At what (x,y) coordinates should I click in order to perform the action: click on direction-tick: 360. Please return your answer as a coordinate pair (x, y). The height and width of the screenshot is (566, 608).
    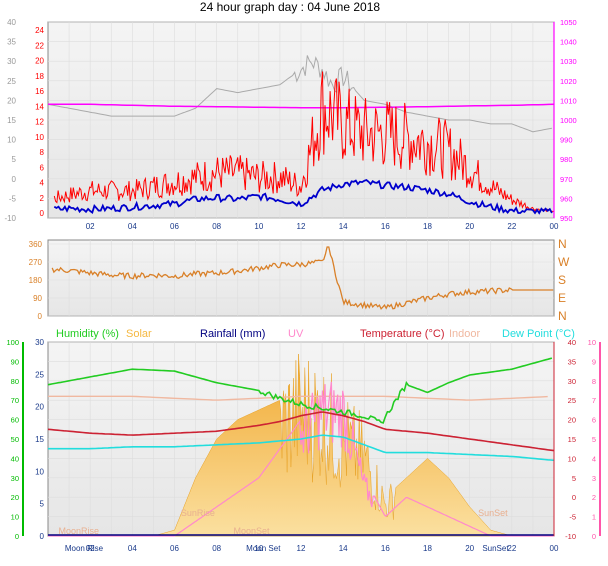
    Looking at the image, I should click on (36, 244).